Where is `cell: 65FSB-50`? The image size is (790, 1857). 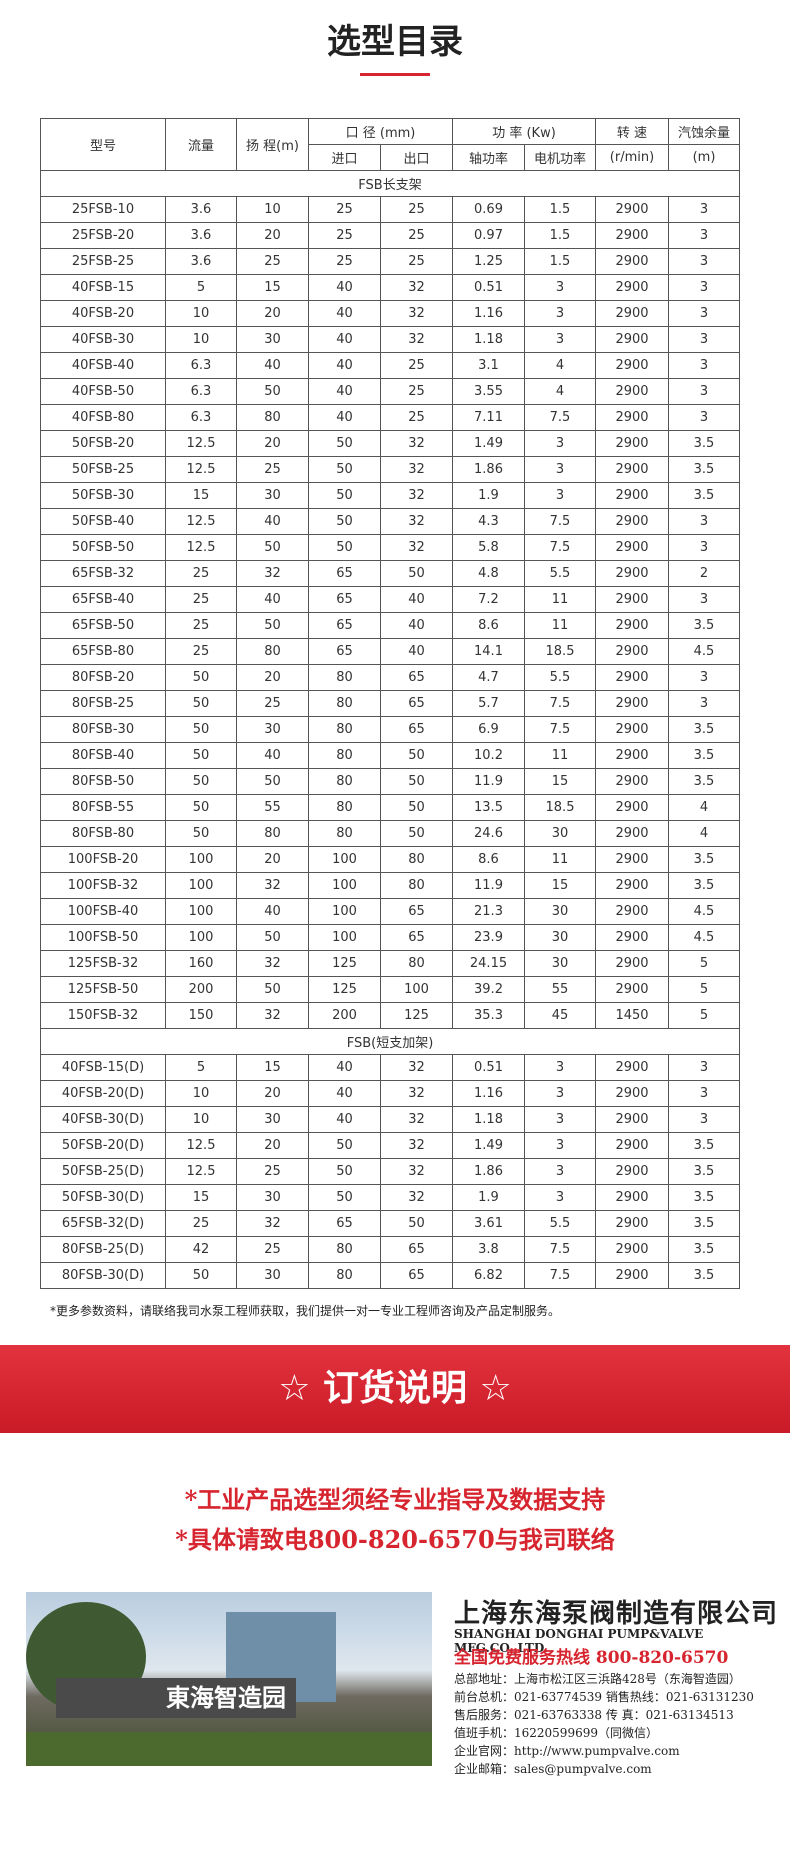 cell: 65FSB-50 is located at coordinates (103, 625).